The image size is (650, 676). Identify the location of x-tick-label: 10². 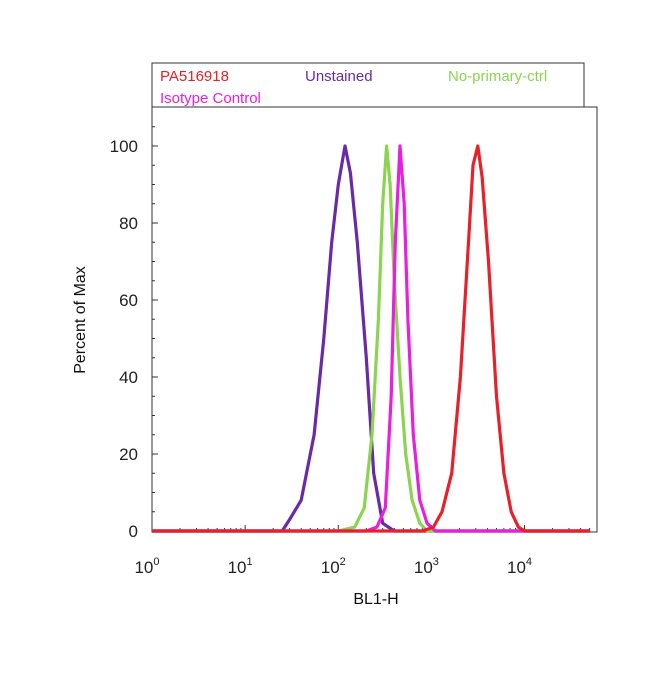
(333, 566).